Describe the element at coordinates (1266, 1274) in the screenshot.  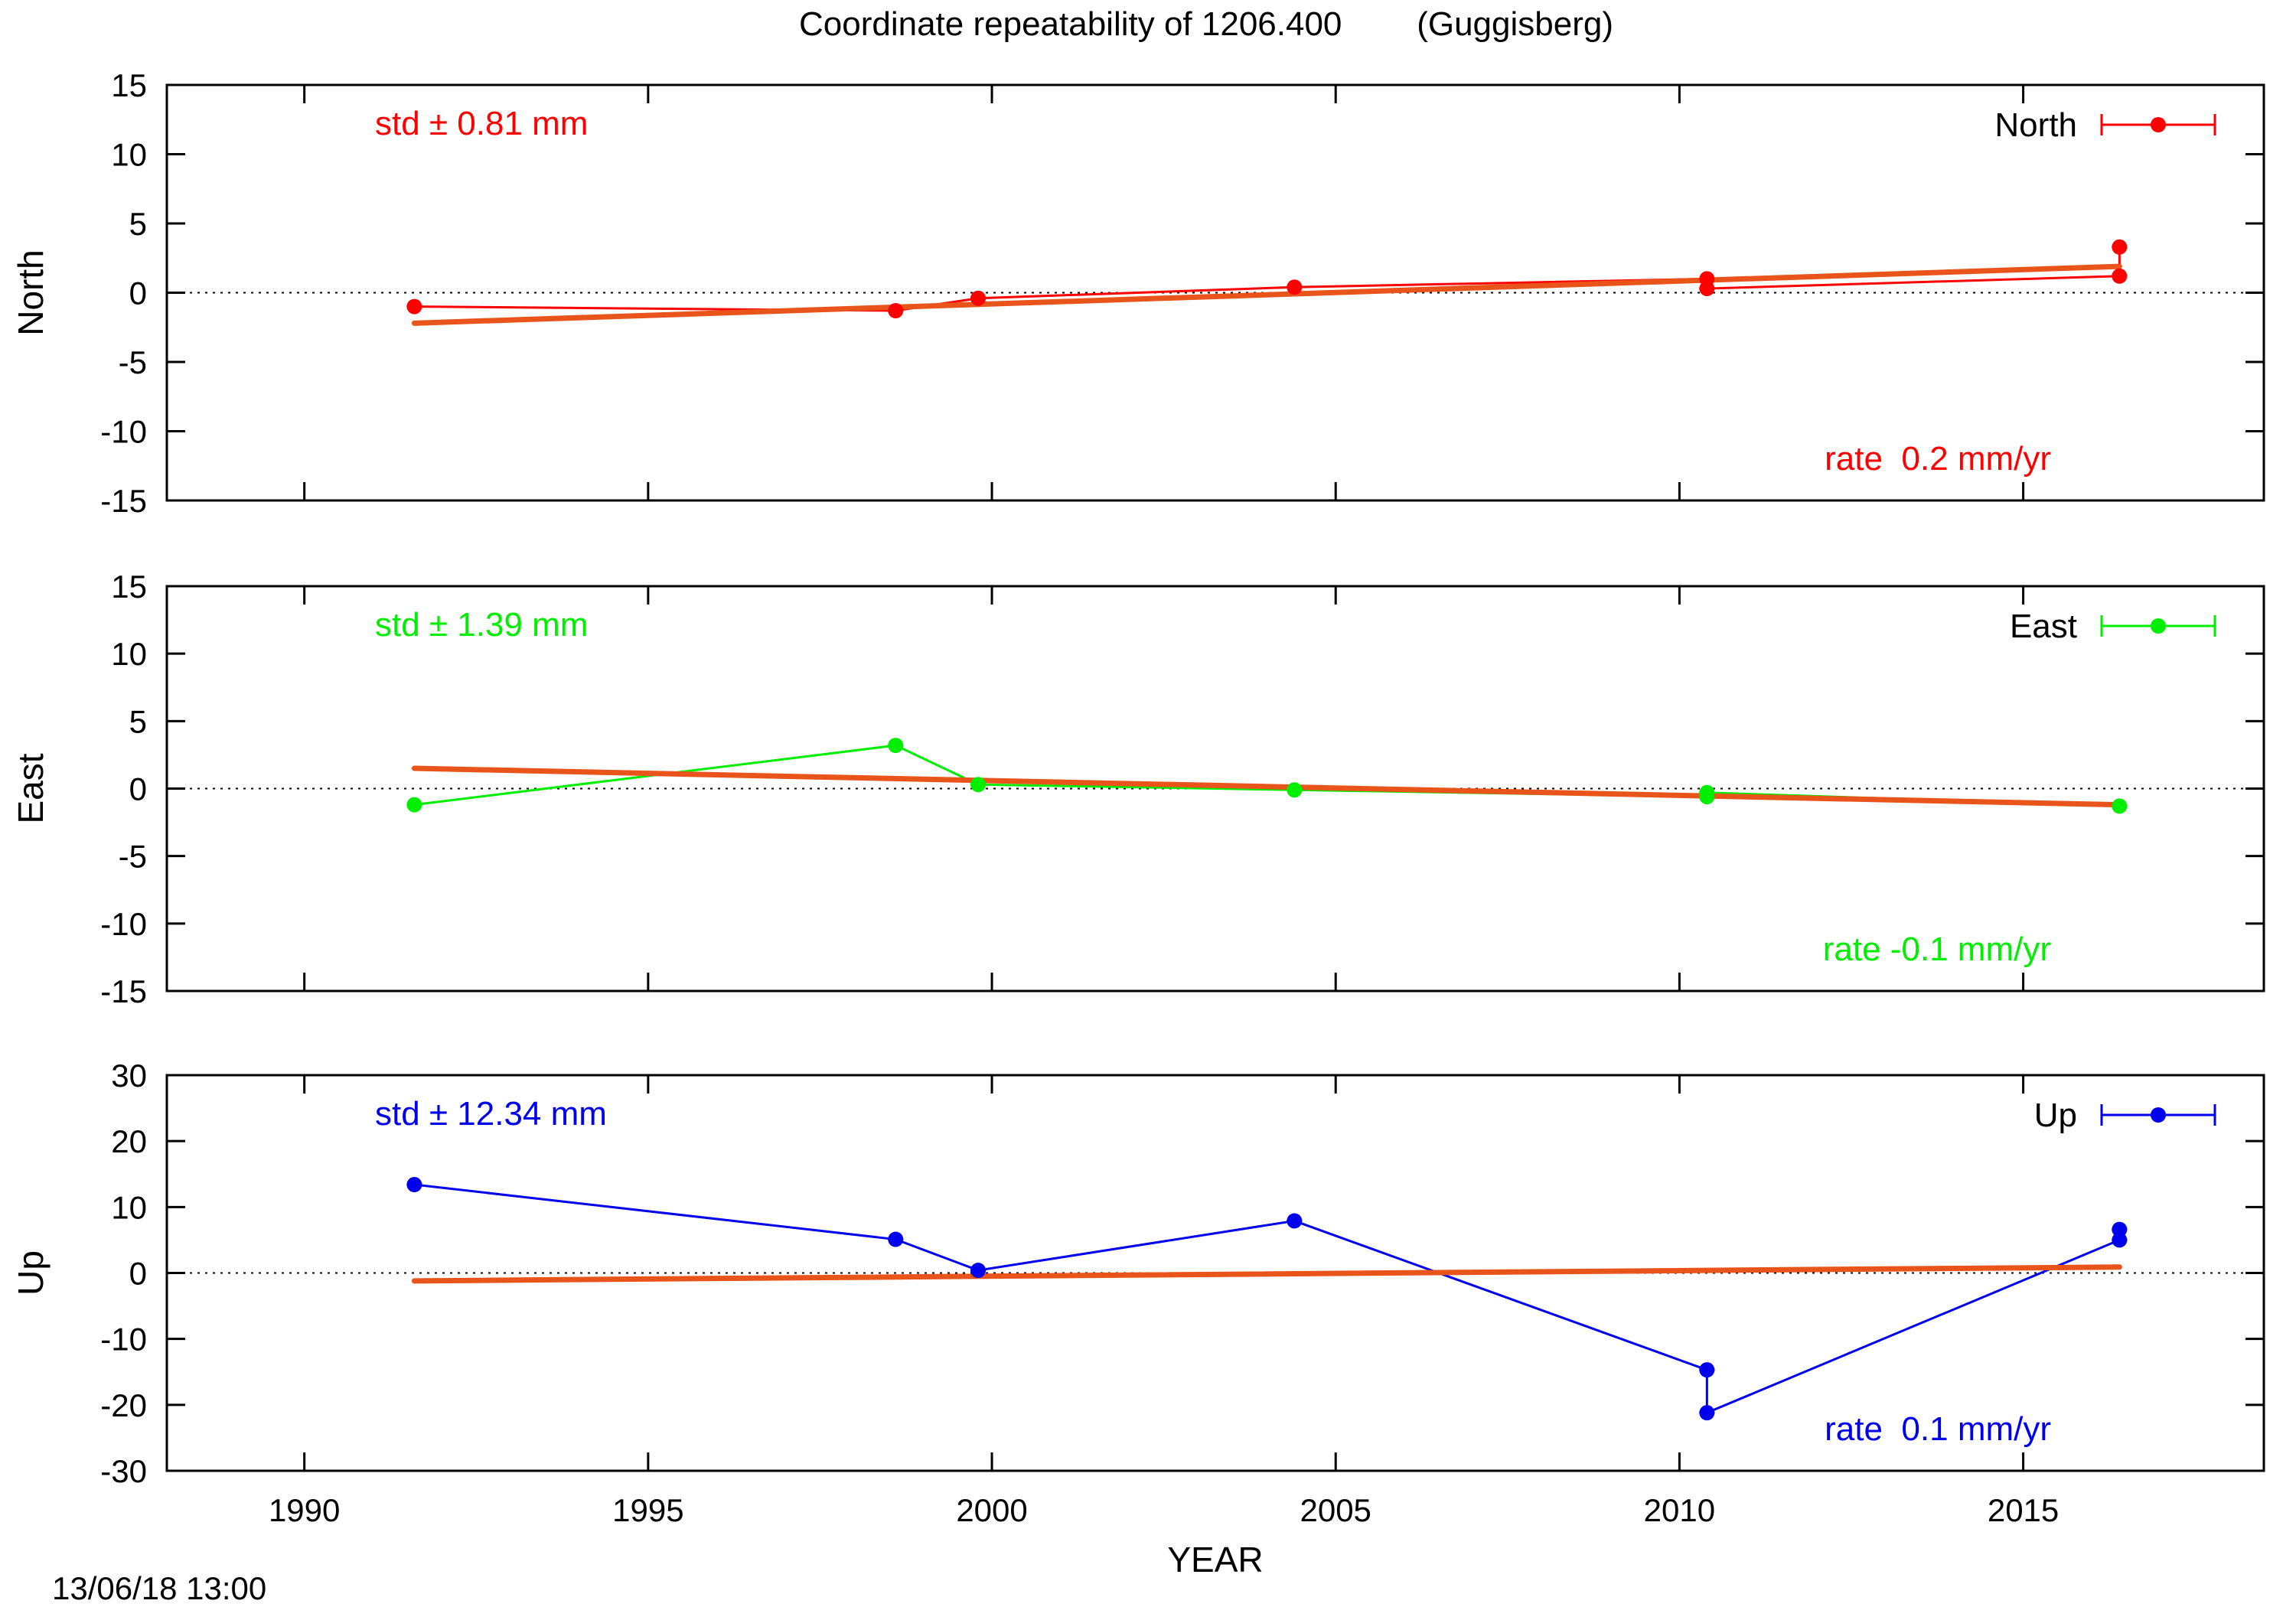
I see `up-trend-line` at that location.